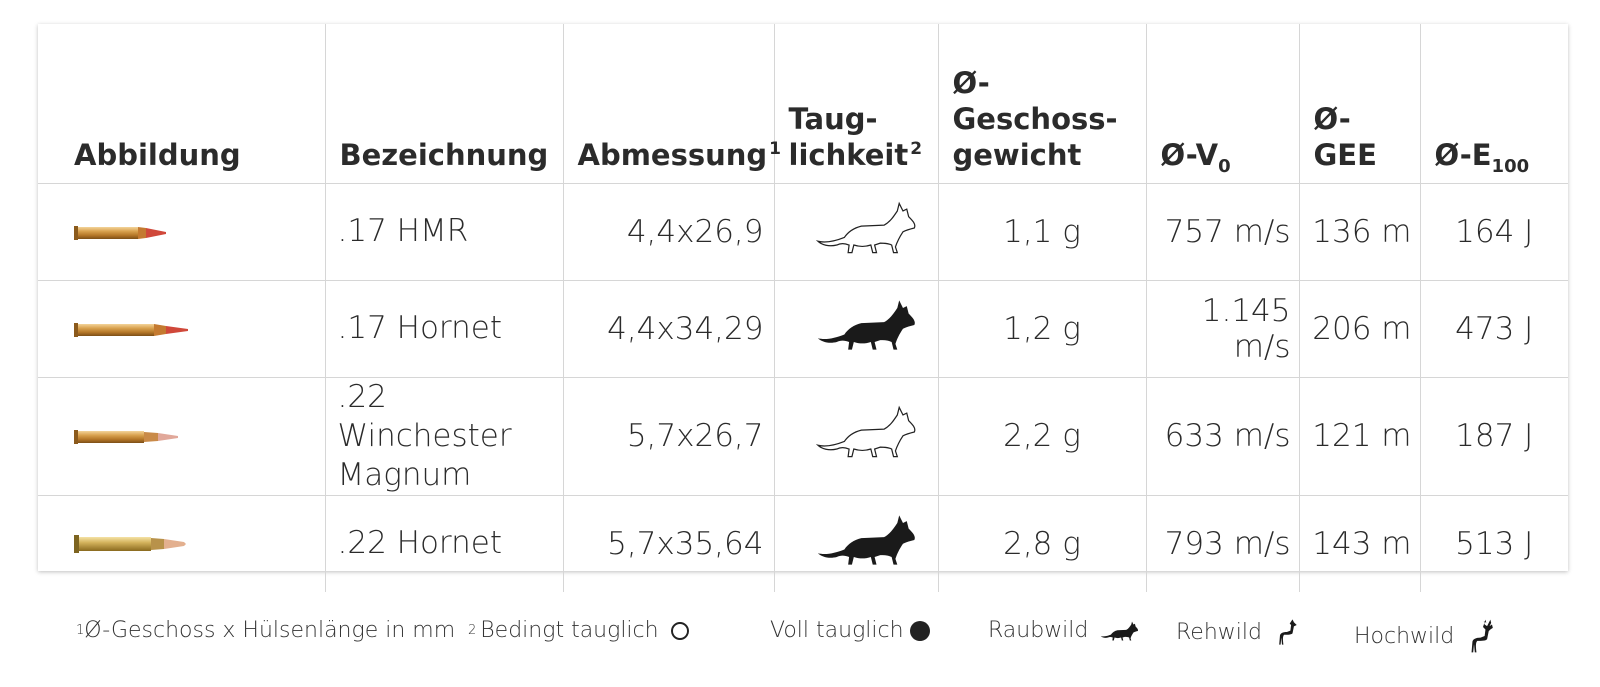  I want to click on abmessung-value: 5,7x26,7, so click(669, 436).